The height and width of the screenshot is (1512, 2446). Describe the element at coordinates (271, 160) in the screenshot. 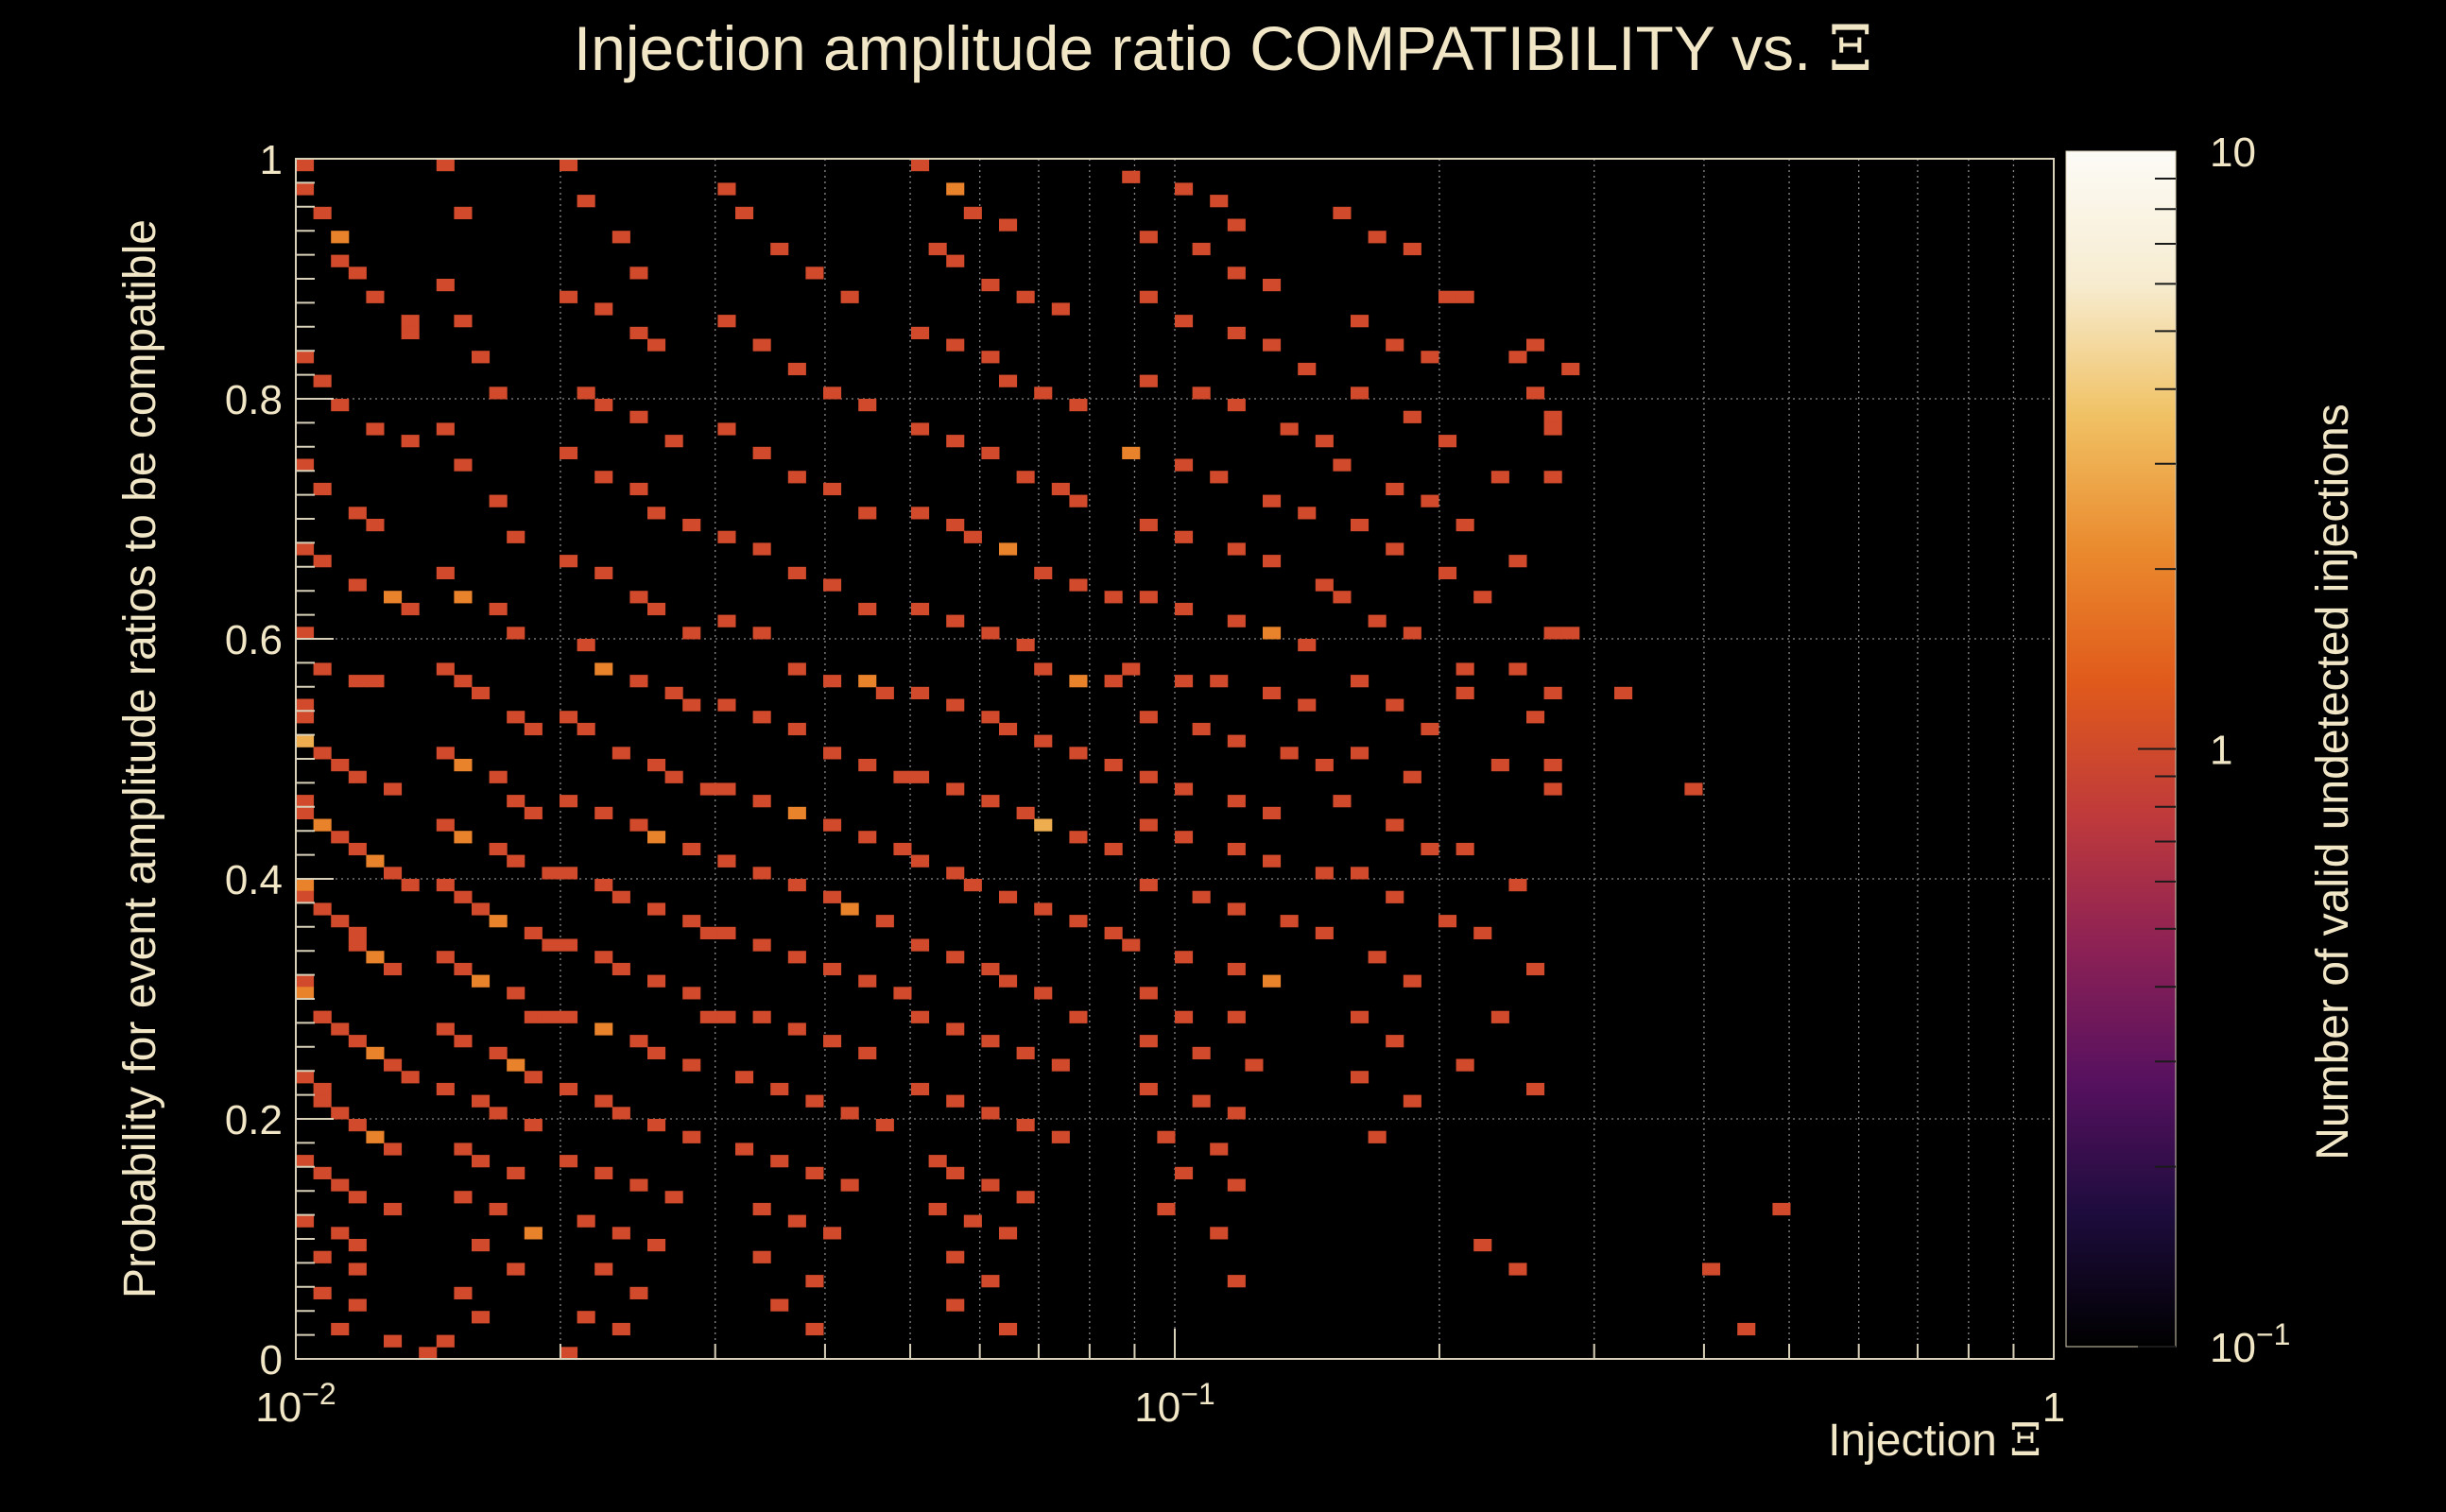

I see `y-tick-label: 1` at that location.